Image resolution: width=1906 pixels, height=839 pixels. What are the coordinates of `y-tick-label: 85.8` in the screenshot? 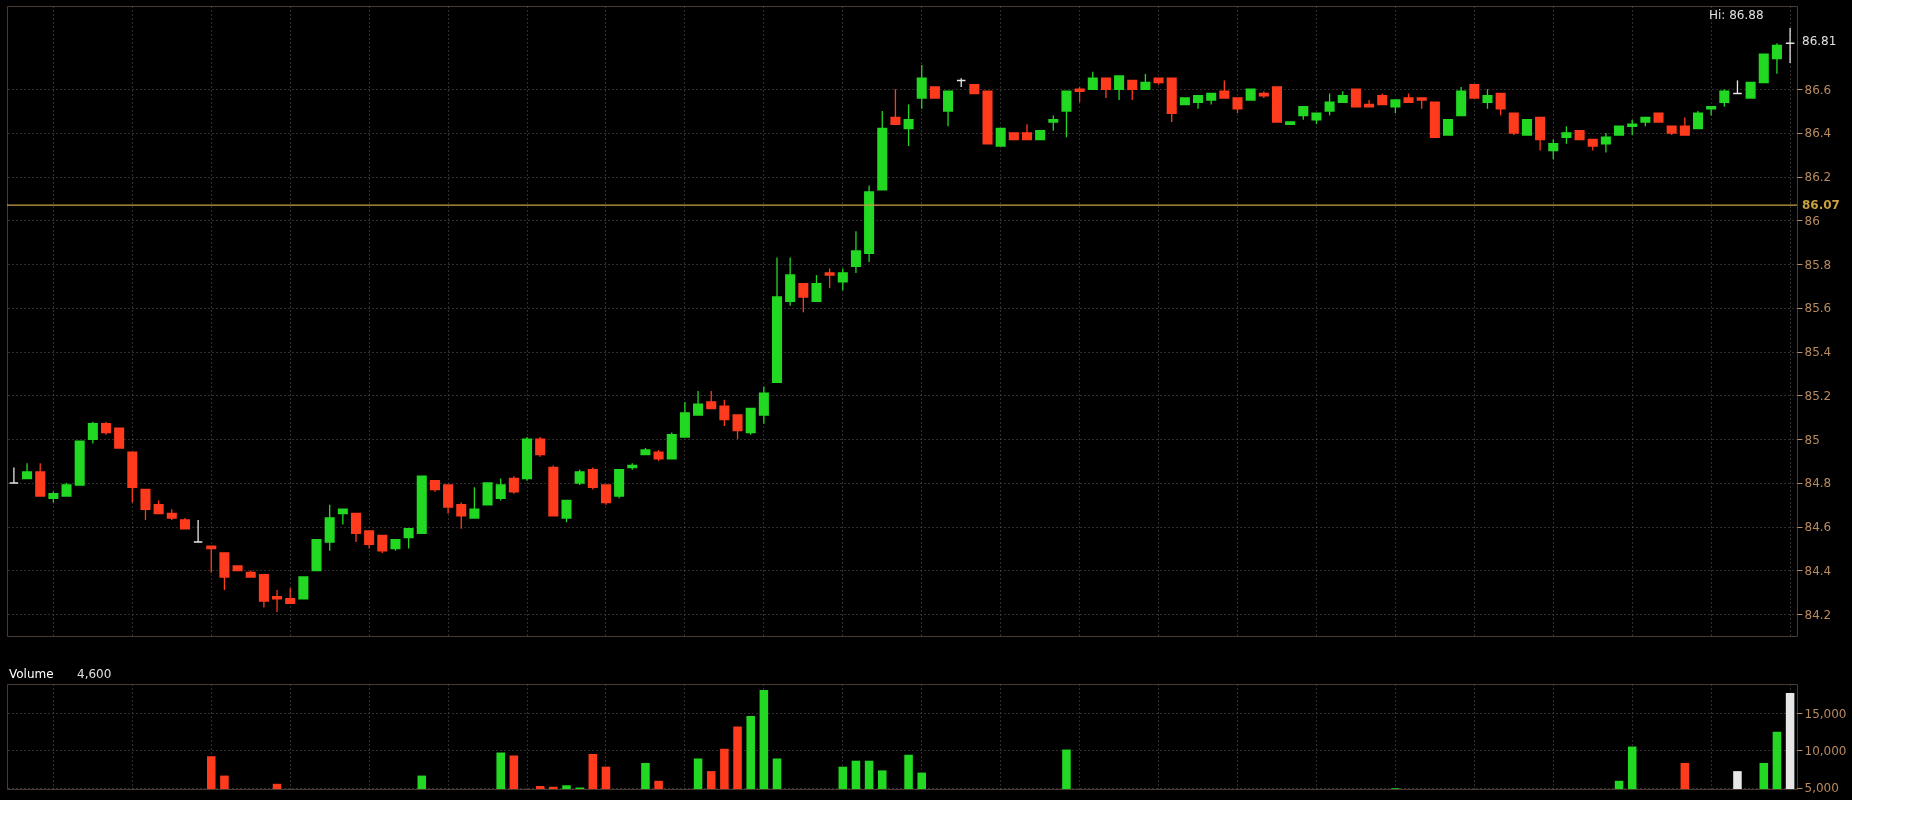 It's located at (1818, 264).